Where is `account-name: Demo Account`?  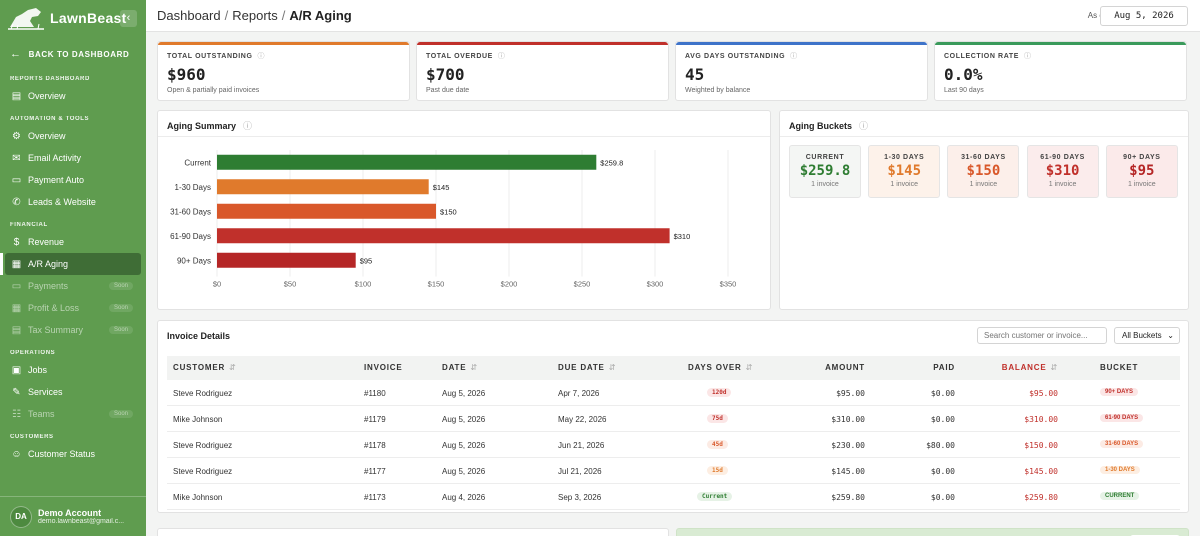 account-name: Demo Account is located at coordinates (70, 513).